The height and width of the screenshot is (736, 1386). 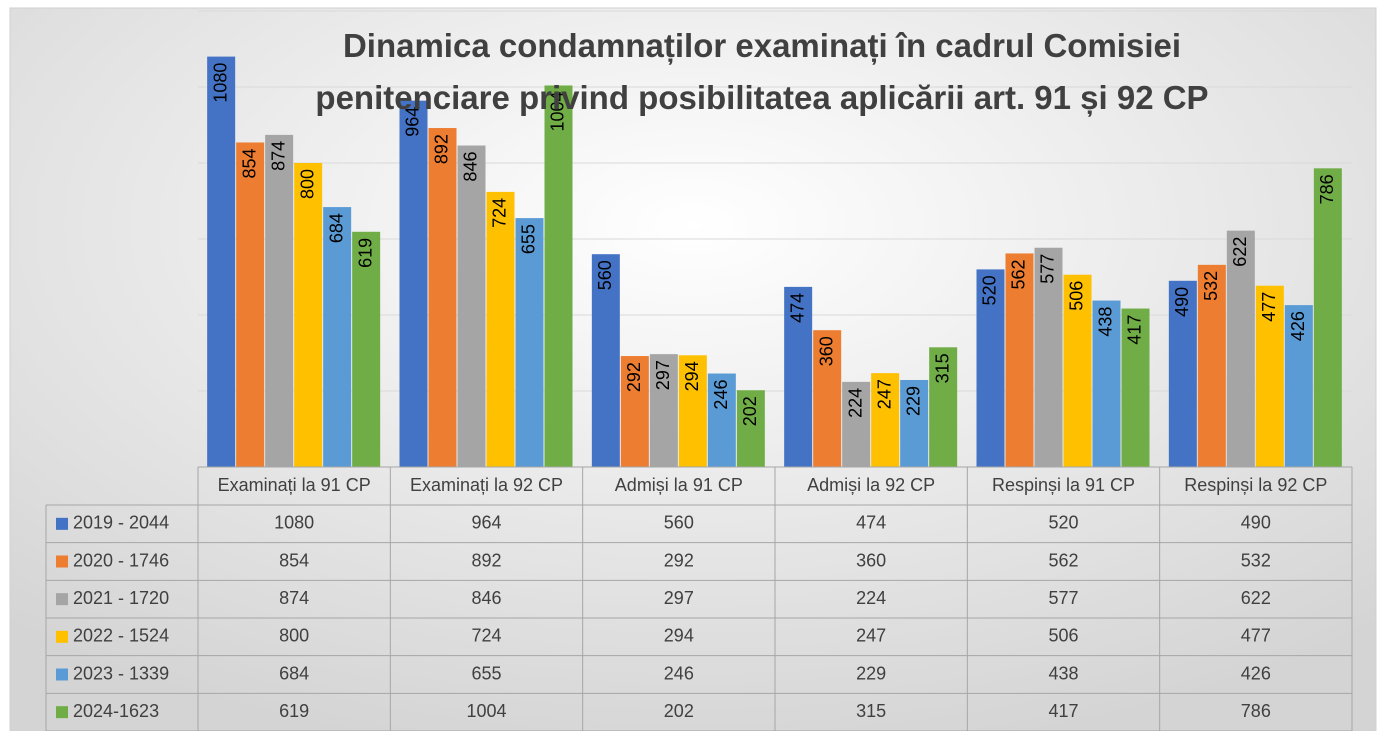 What do you see at coordinates (121, 523) in the screenshot?
I see `legend-label: 2019 - 2044` at bounding box center [121, 523].